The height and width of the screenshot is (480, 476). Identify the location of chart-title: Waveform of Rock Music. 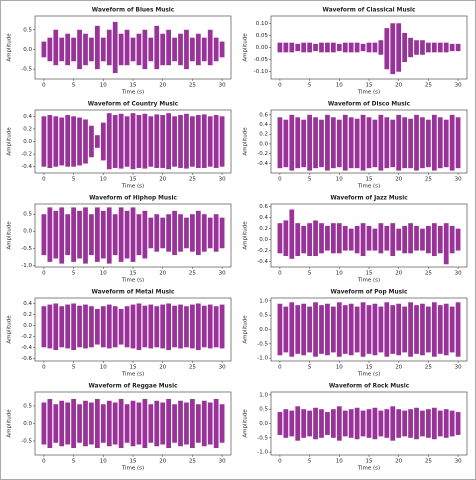
(369, 387).